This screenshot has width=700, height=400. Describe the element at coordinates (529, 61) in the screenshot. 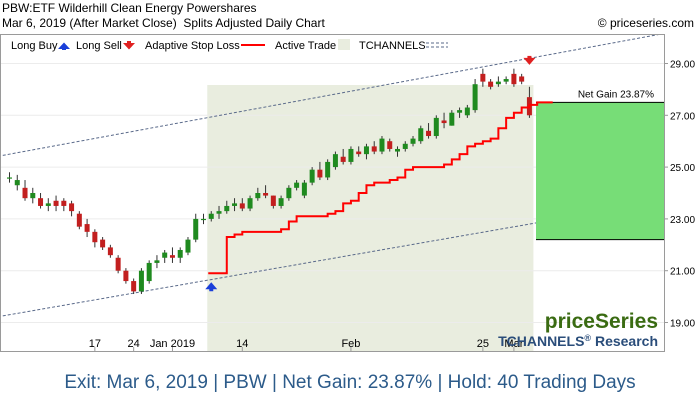

I see `long-sell-marker-icon` at that location.